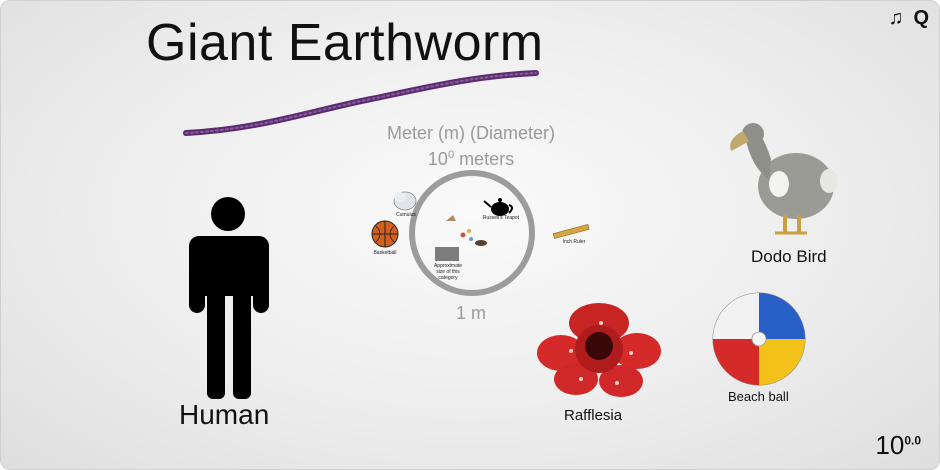 The height and width of the screenshot is (470, 940). I want to click on cloud-label: Cumulus, so click(406, 215).